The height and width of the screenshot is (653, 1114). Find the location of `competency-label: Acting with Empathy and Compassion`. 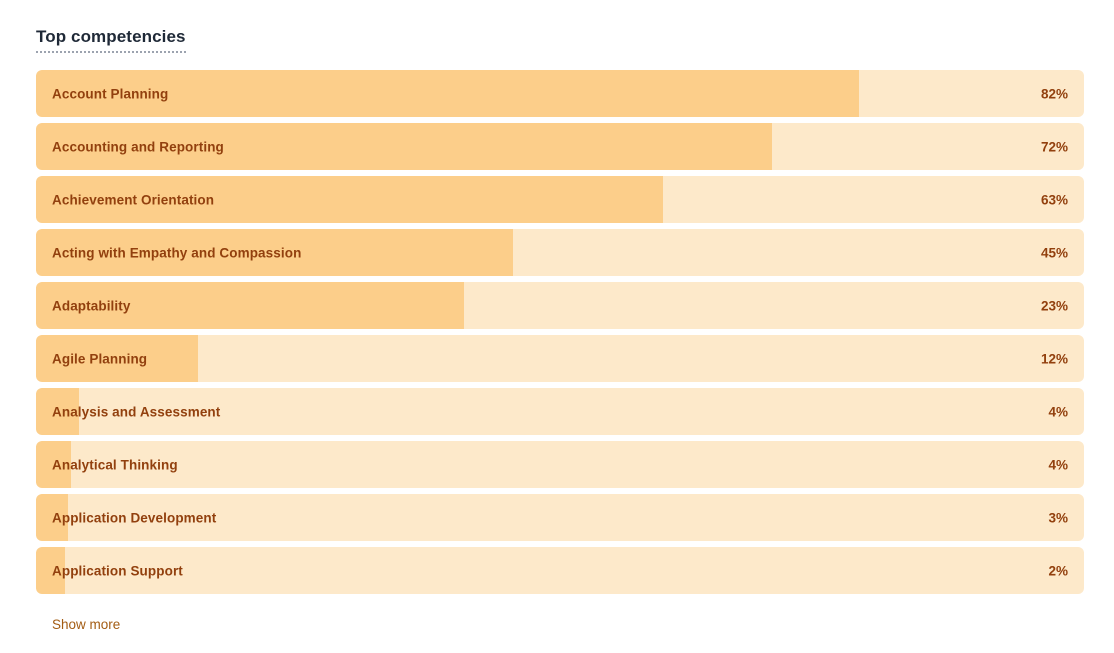

competency-label: Acting with Empathy and Compassion is located at coordinates (177, 252).